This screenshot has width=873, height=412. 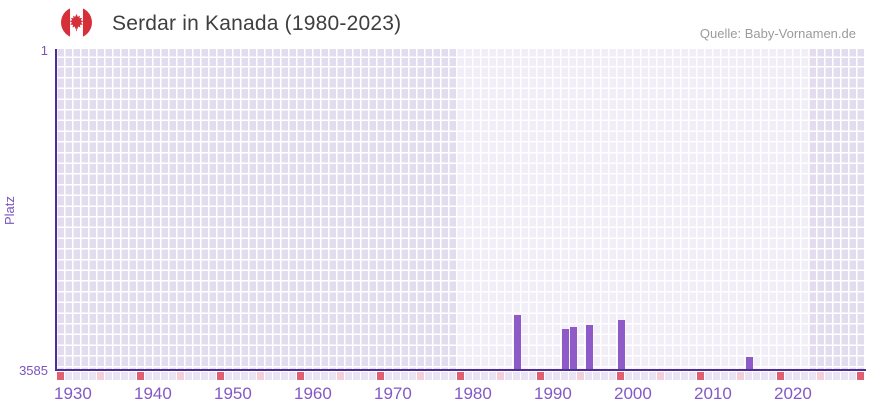 What do you see at coordinates (76, 22) in the screenshot?
I see `canada-flag-icon` at bounding box center [76, 22].